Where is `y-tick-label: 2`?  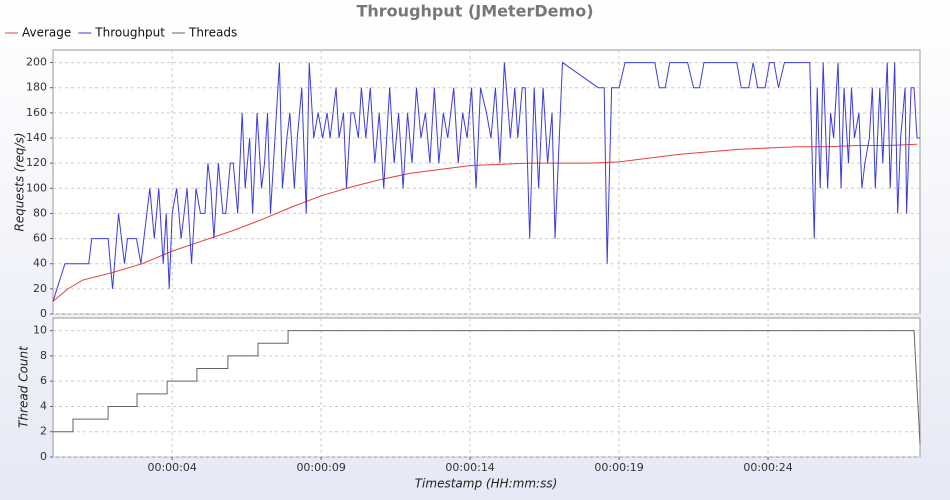 y-tick-label: 2 is located at coordinates (43, 431).